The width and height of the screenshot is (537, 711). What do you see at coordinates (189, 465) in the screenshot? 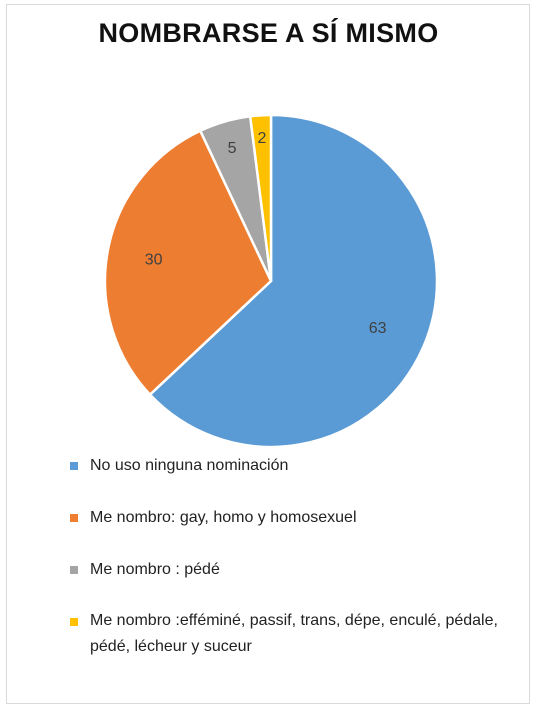
I see `legend-label-no-nomination: No uso ninguna nominación` at bounding box center [189, 465].